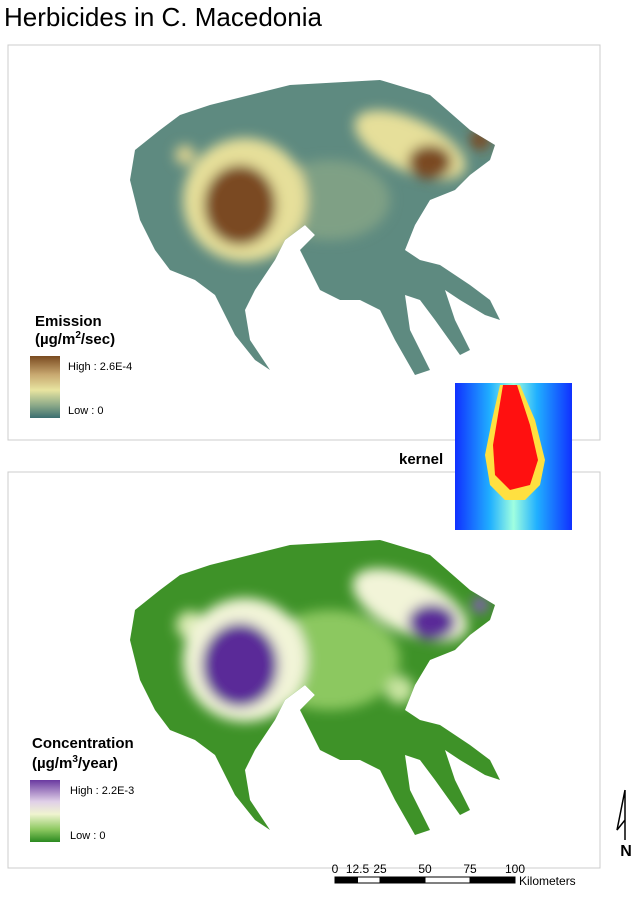 The width and height of the screenshot is (638, 919). Describe the element at coordinates (102, 791) in the screenshot. I see `legend-high: High : 2.2E-3` at that location.